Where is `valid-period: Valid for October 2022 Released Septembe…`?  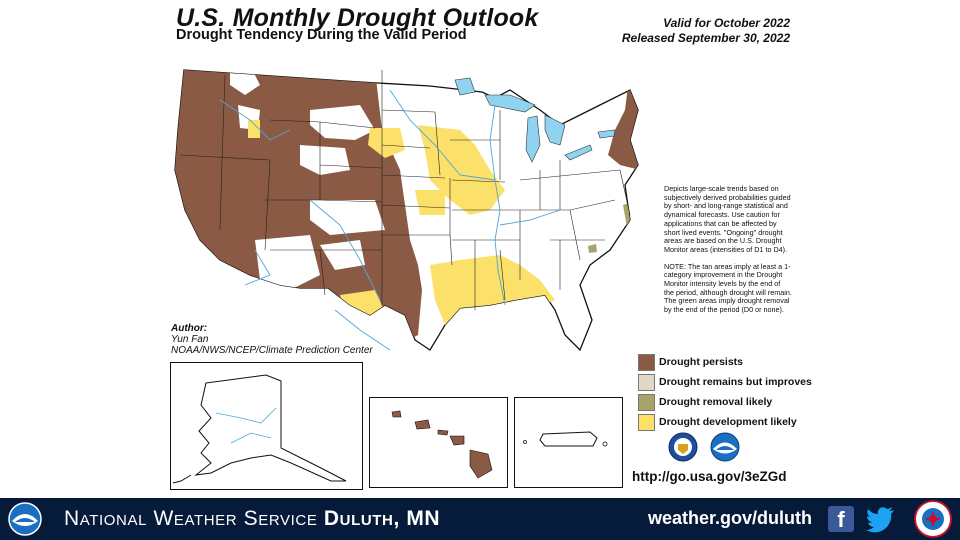
valid-period: Valid for October 2022 Released Septembe… is located at coordinates (706, 31).